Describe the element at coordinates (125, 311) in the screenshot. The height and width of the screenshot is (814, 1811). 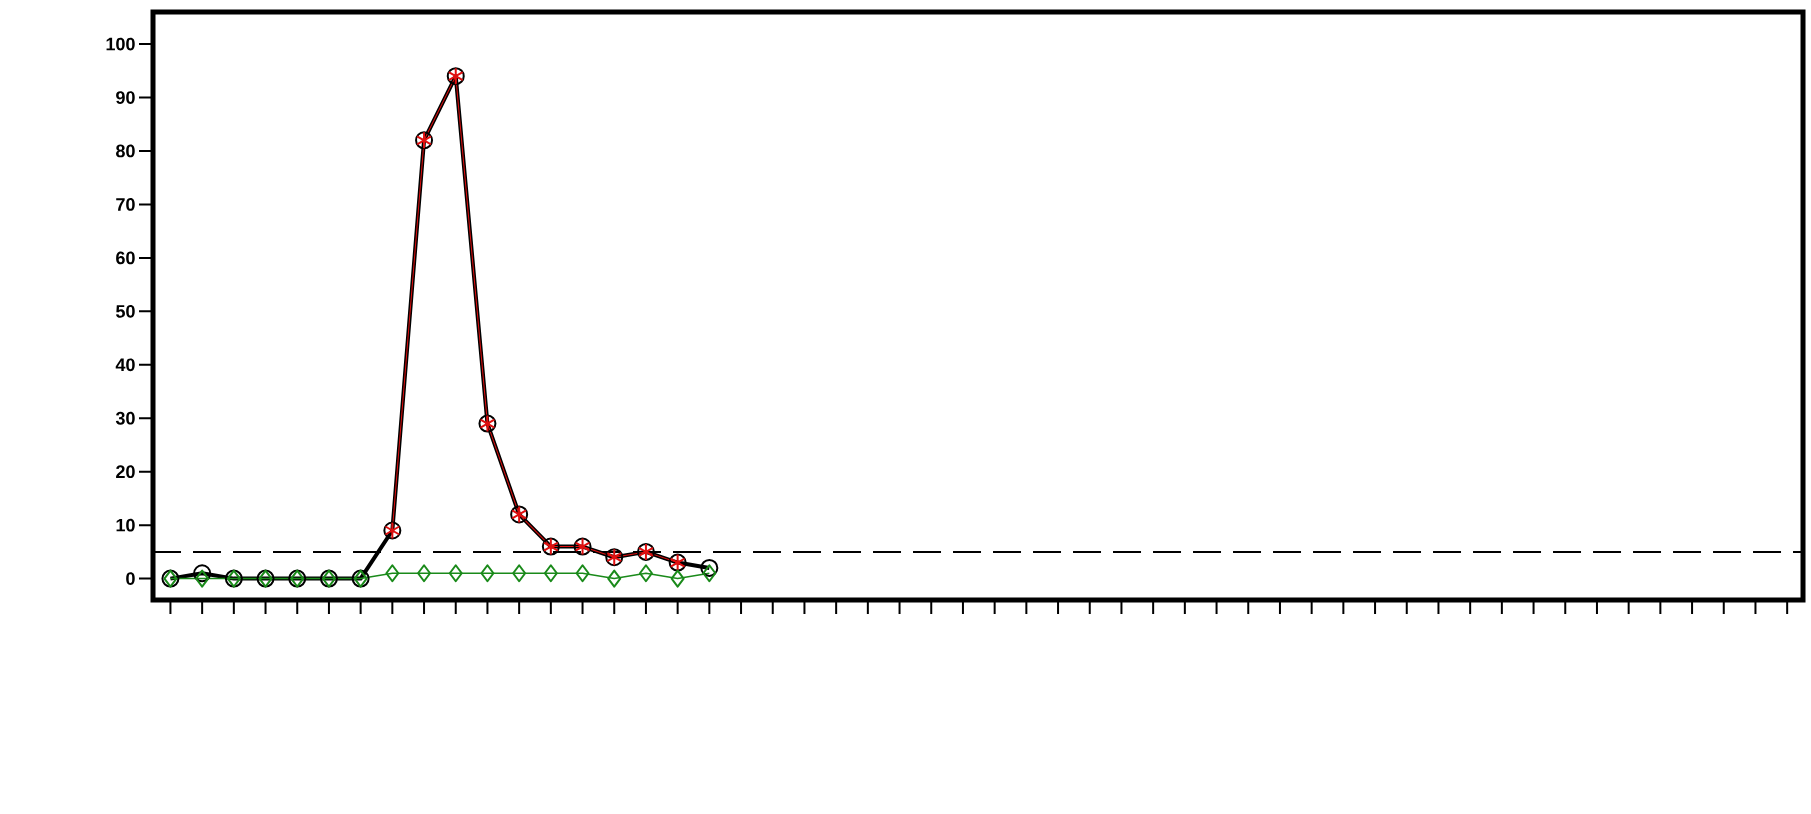
I see `y-tick-label: 50` at that location.